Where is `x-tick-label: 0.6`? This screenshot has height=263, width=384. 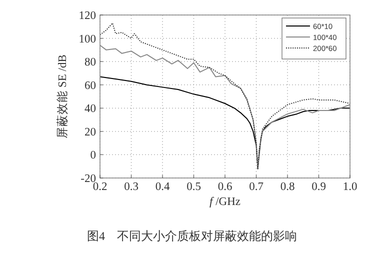 x-tick-label: 0.6 is located at coordinates (225, 187).